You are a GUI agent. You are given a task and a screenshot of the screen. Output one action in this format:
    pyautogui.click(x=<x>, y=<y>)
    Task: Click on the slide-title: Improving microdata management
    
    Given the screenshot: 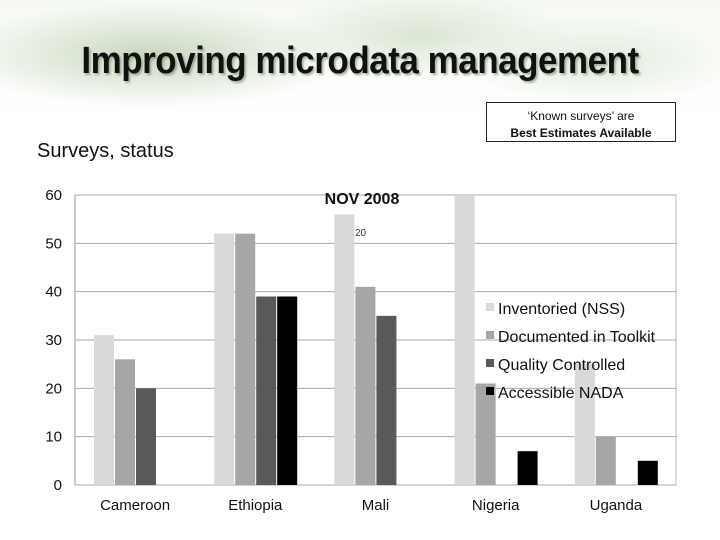 What is the action you would take?
    pyautogui.click(x=360, y=61)
    